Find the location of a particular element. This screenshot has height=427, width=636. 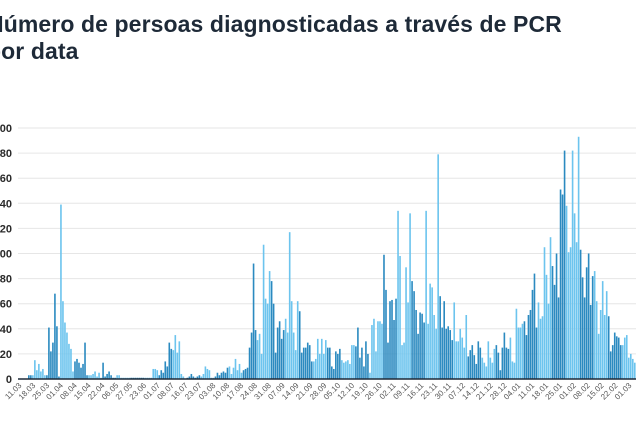

y-tick-label: 0 is located at coordinates (9, 380).